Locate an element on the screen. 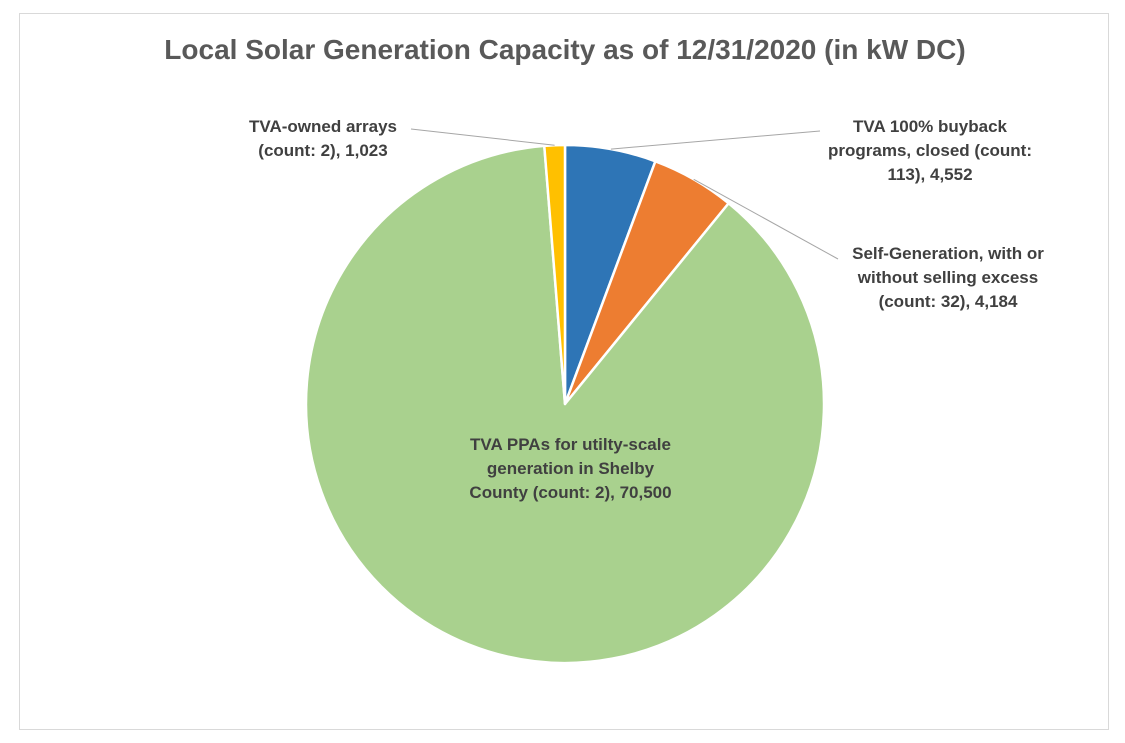 Image resolution: width=1125 pixels, height=743 pixels. leader-line-buyback is located at coordinates (715, 140).